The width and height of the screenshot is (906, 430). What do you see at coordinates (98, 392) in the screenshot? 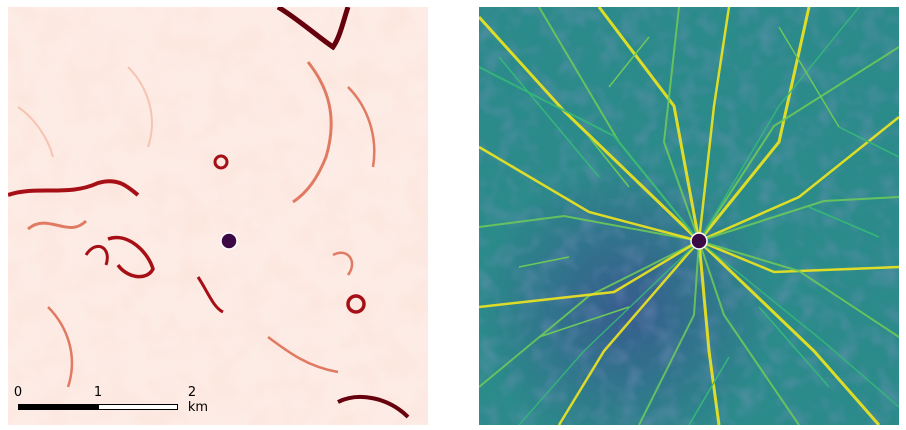
I see `scale-label-1: 1` at bounding box center [98, 392].